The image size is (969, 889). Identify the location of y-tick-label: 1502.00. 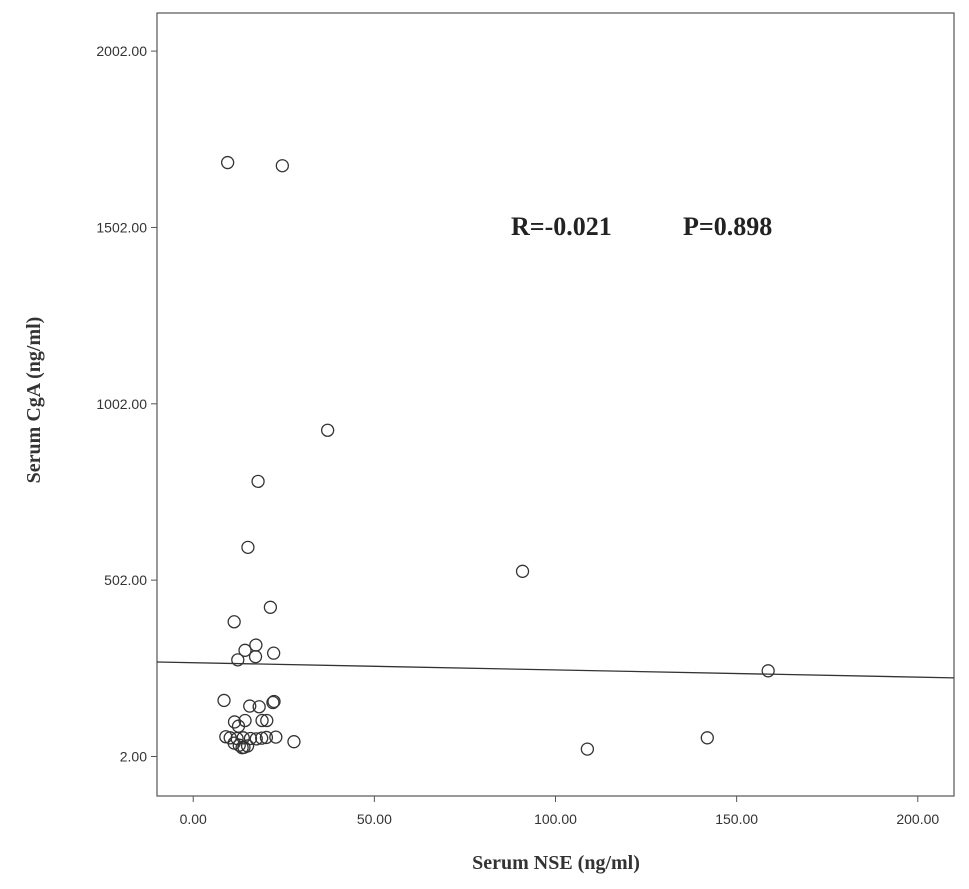
(121, 227).